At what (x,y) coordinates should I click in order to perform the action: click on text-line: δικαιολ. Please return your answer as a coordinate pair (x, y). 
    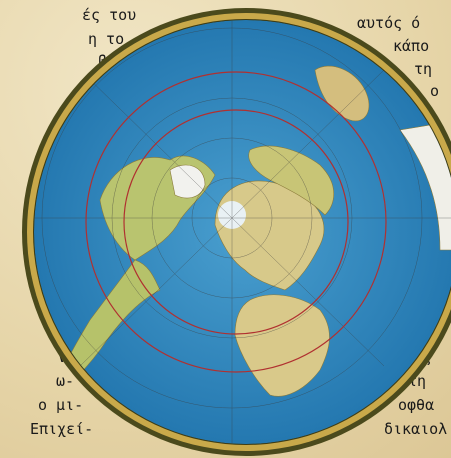
    Looking at the image, I should click on (416, 429).